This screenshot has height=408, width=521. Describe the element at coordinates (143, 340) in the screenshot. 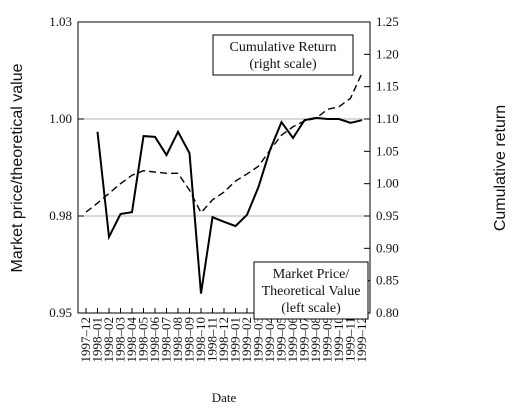

I see `x-tick-label: 1998–05` at that location.